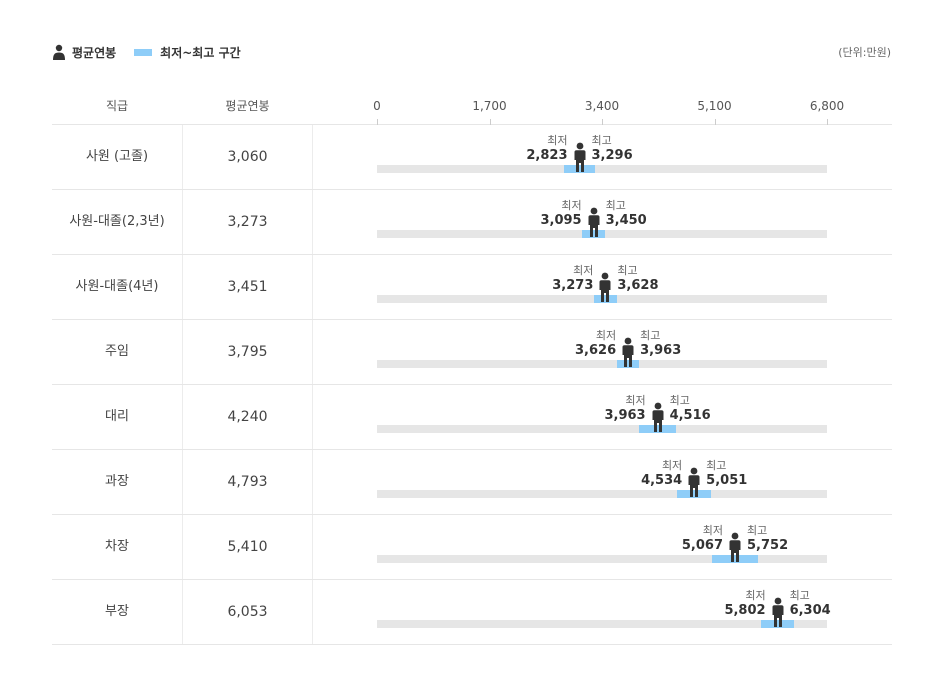 The width and height of the screenshot is (949, 695). I want to click on max-label: 최고 4,516, so click(690, 409).